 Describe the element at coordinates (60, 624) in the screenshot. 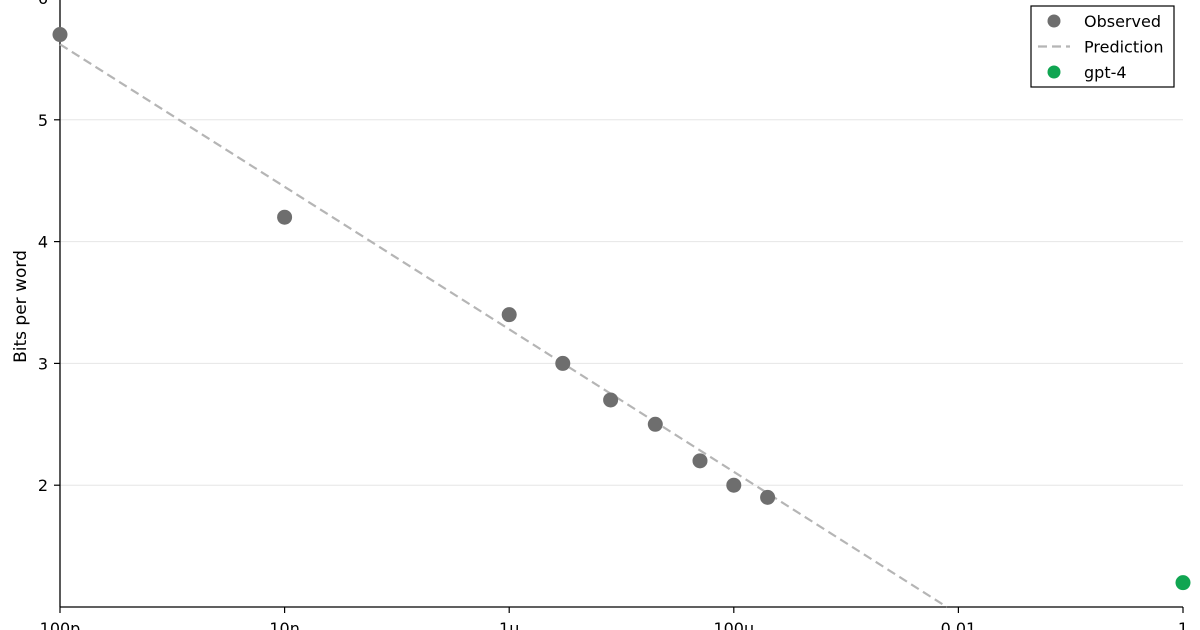

I see `x-tick-label: 100p` at that location.